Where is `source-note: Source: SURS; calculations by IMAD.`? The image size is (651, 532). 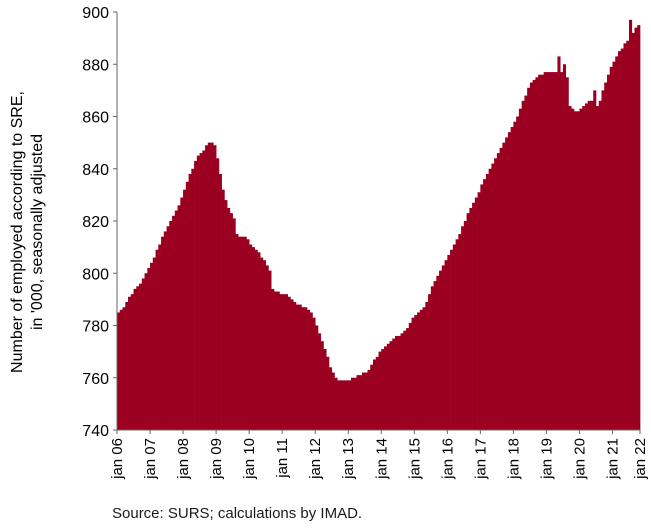
source-note: Source: SURS; calculations by IMAD. is located at coordinates (237, 513).